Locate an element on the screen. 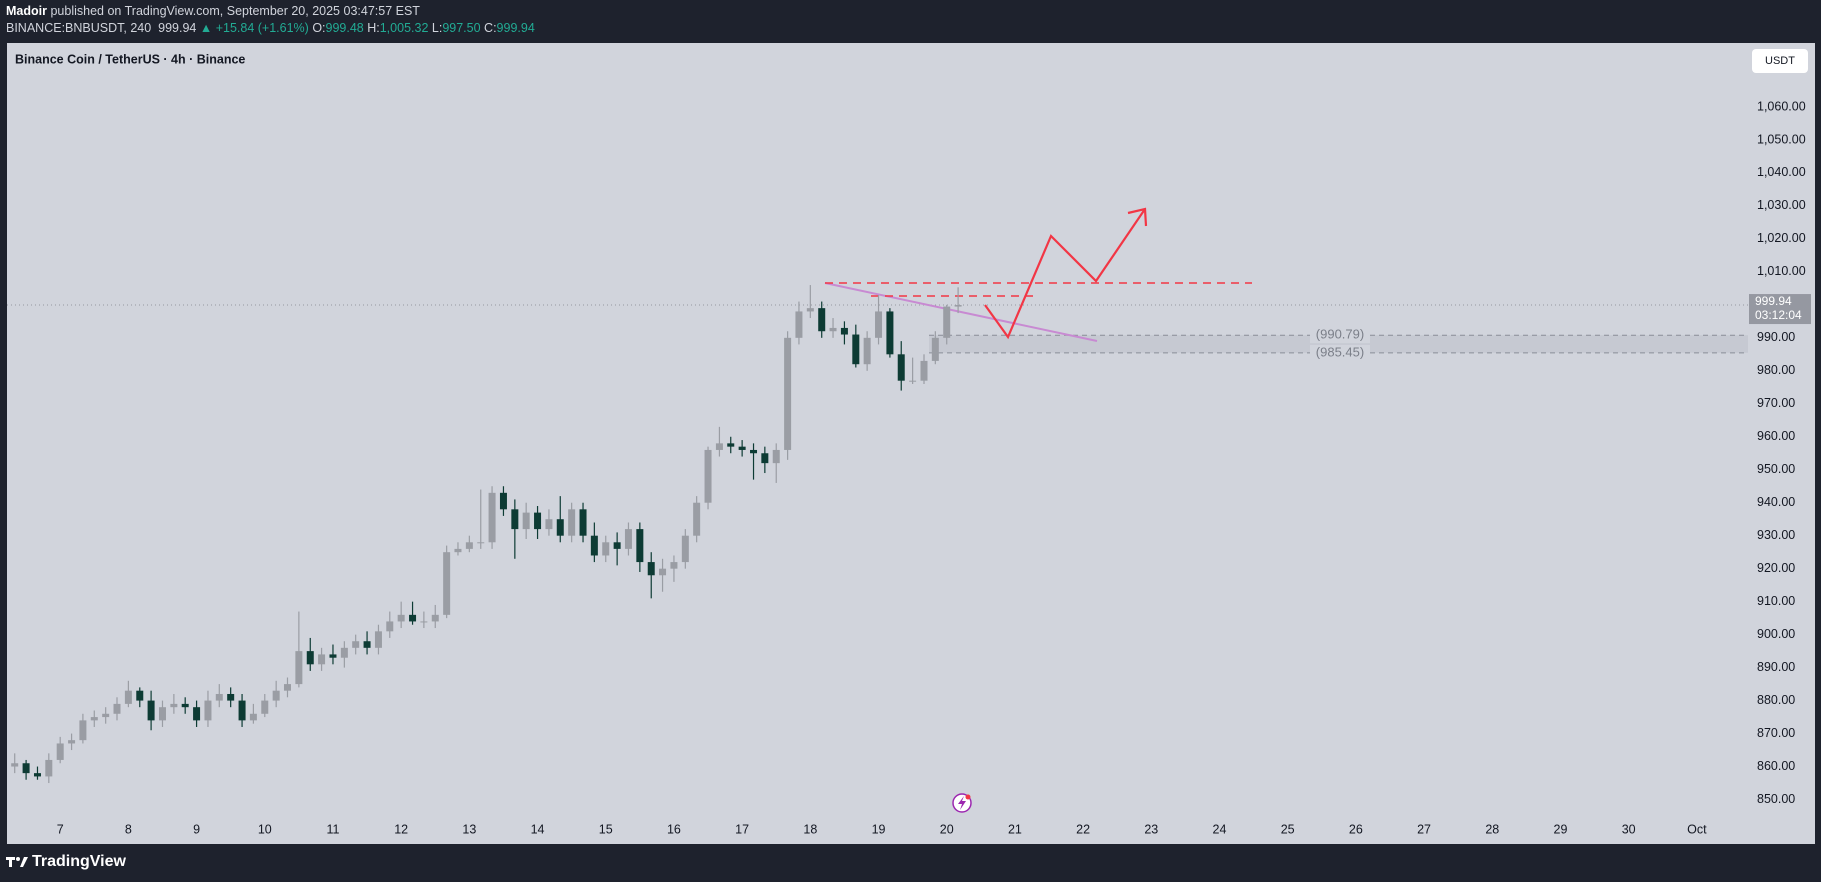 The image size is (1821, 882). brand: TradingView is located at coordinates (79, 861).